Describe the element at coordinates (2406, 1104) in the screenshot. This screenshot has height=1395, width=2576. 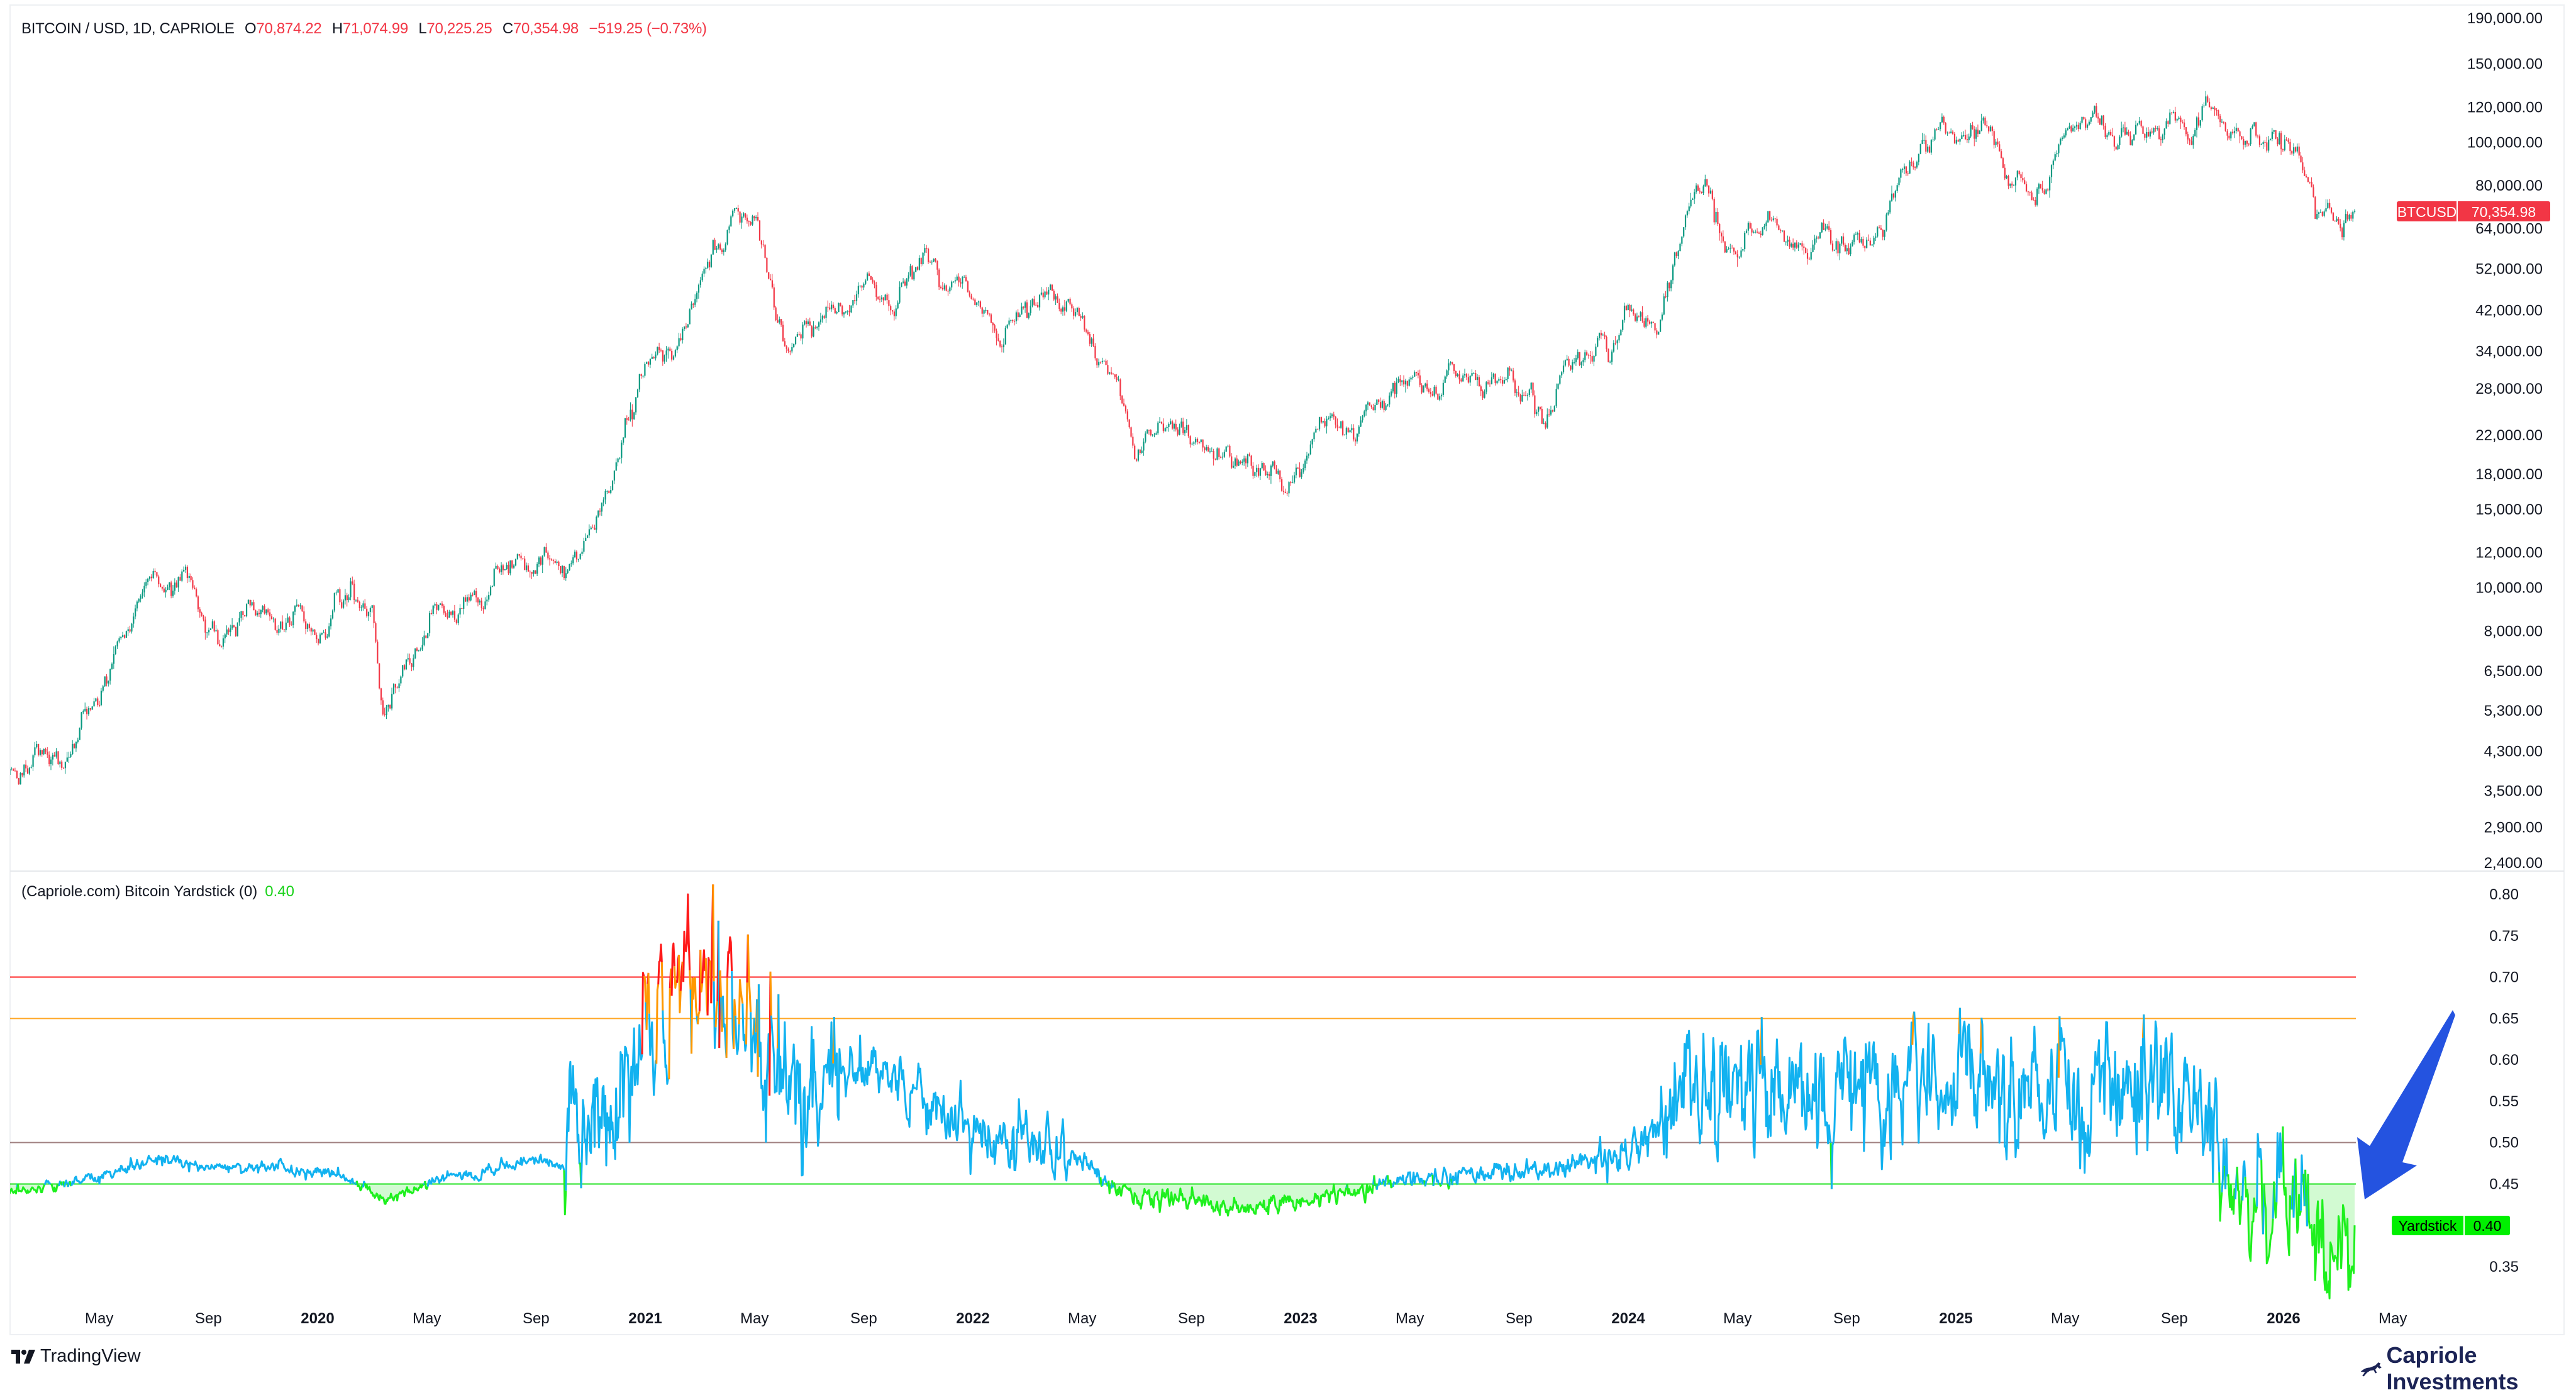
I see `annotation-arrow-icon` at that location.